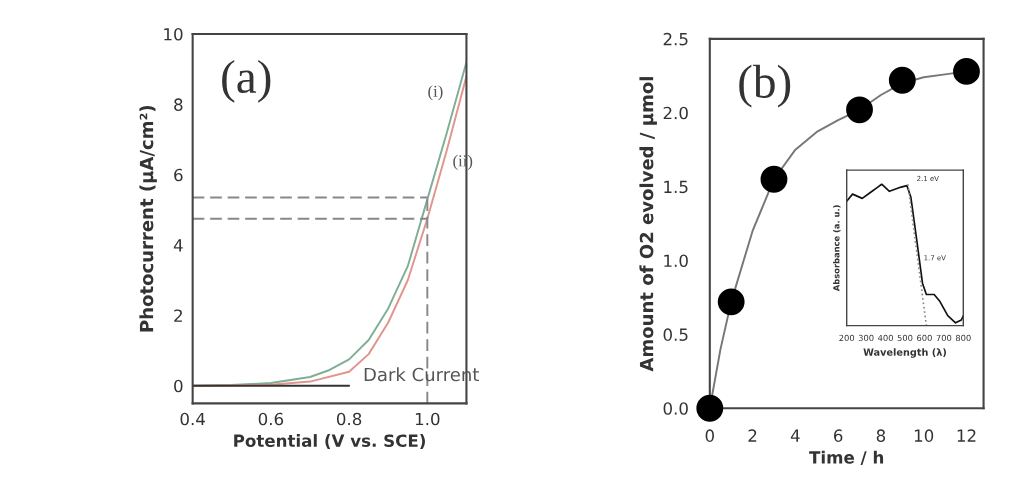 The height and width of the screenshot is (486, 1014). I want to click on annotation: (a), so click(246, 81).